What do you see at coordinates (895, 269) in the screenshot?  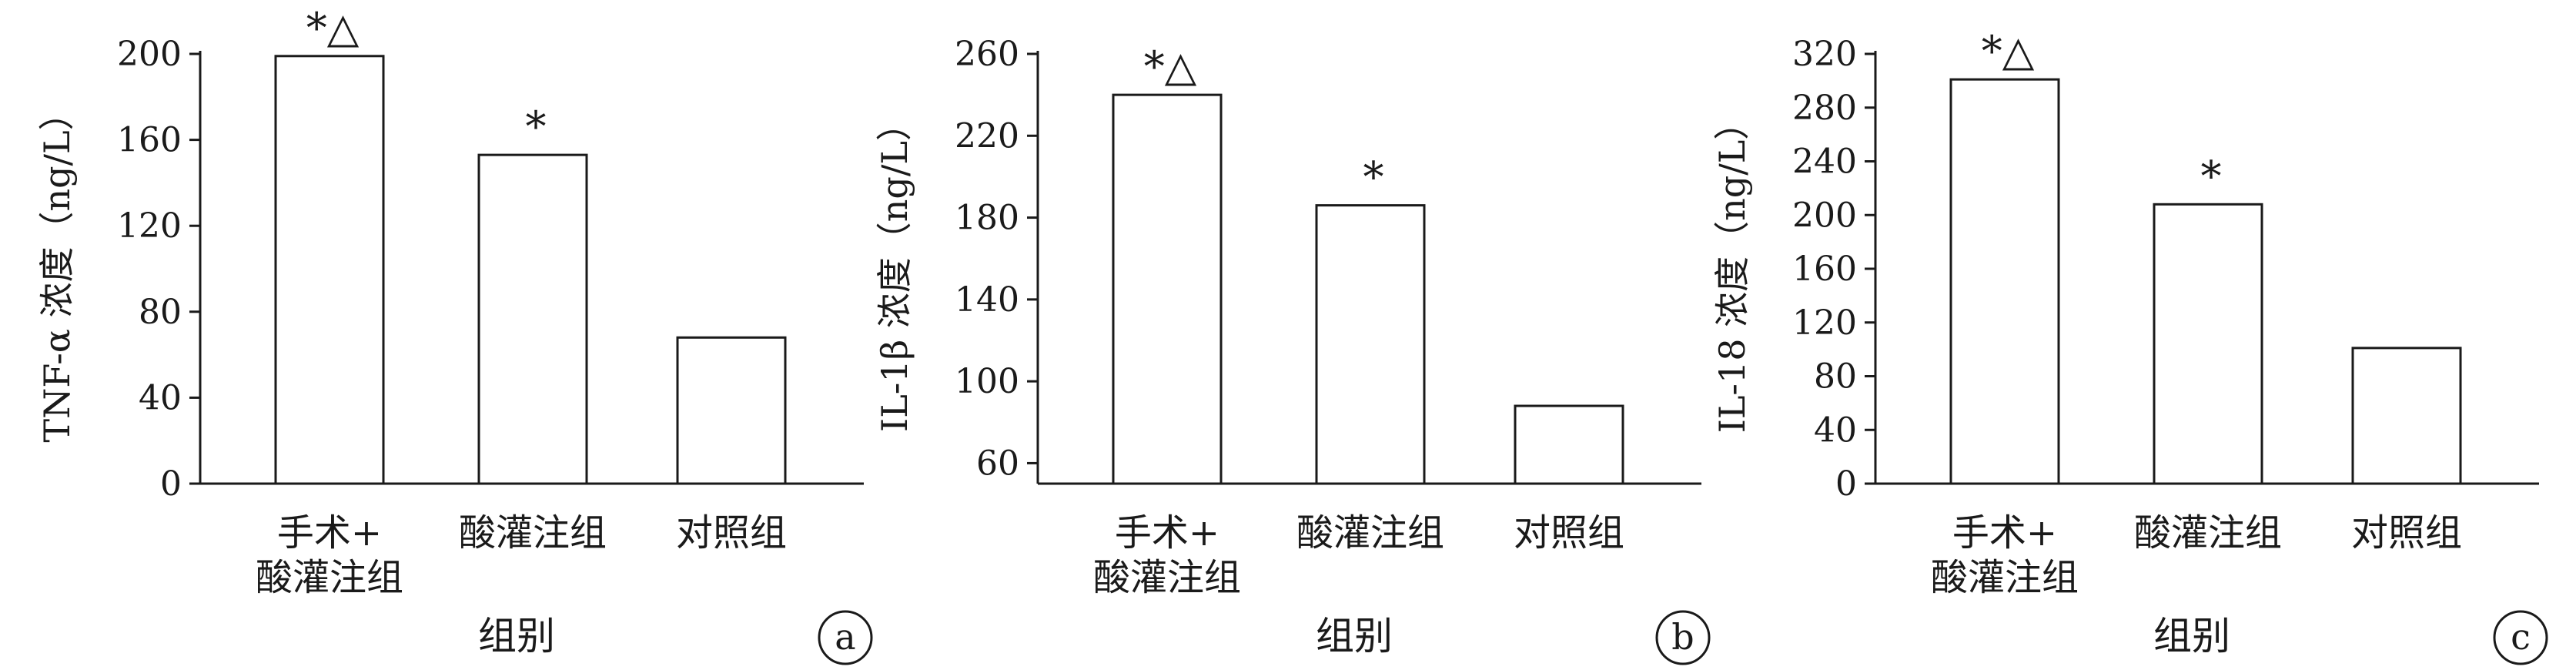 I see `y-axis-title: IL-1β 浓度（ng/L）` at bounding box center [895, 269].